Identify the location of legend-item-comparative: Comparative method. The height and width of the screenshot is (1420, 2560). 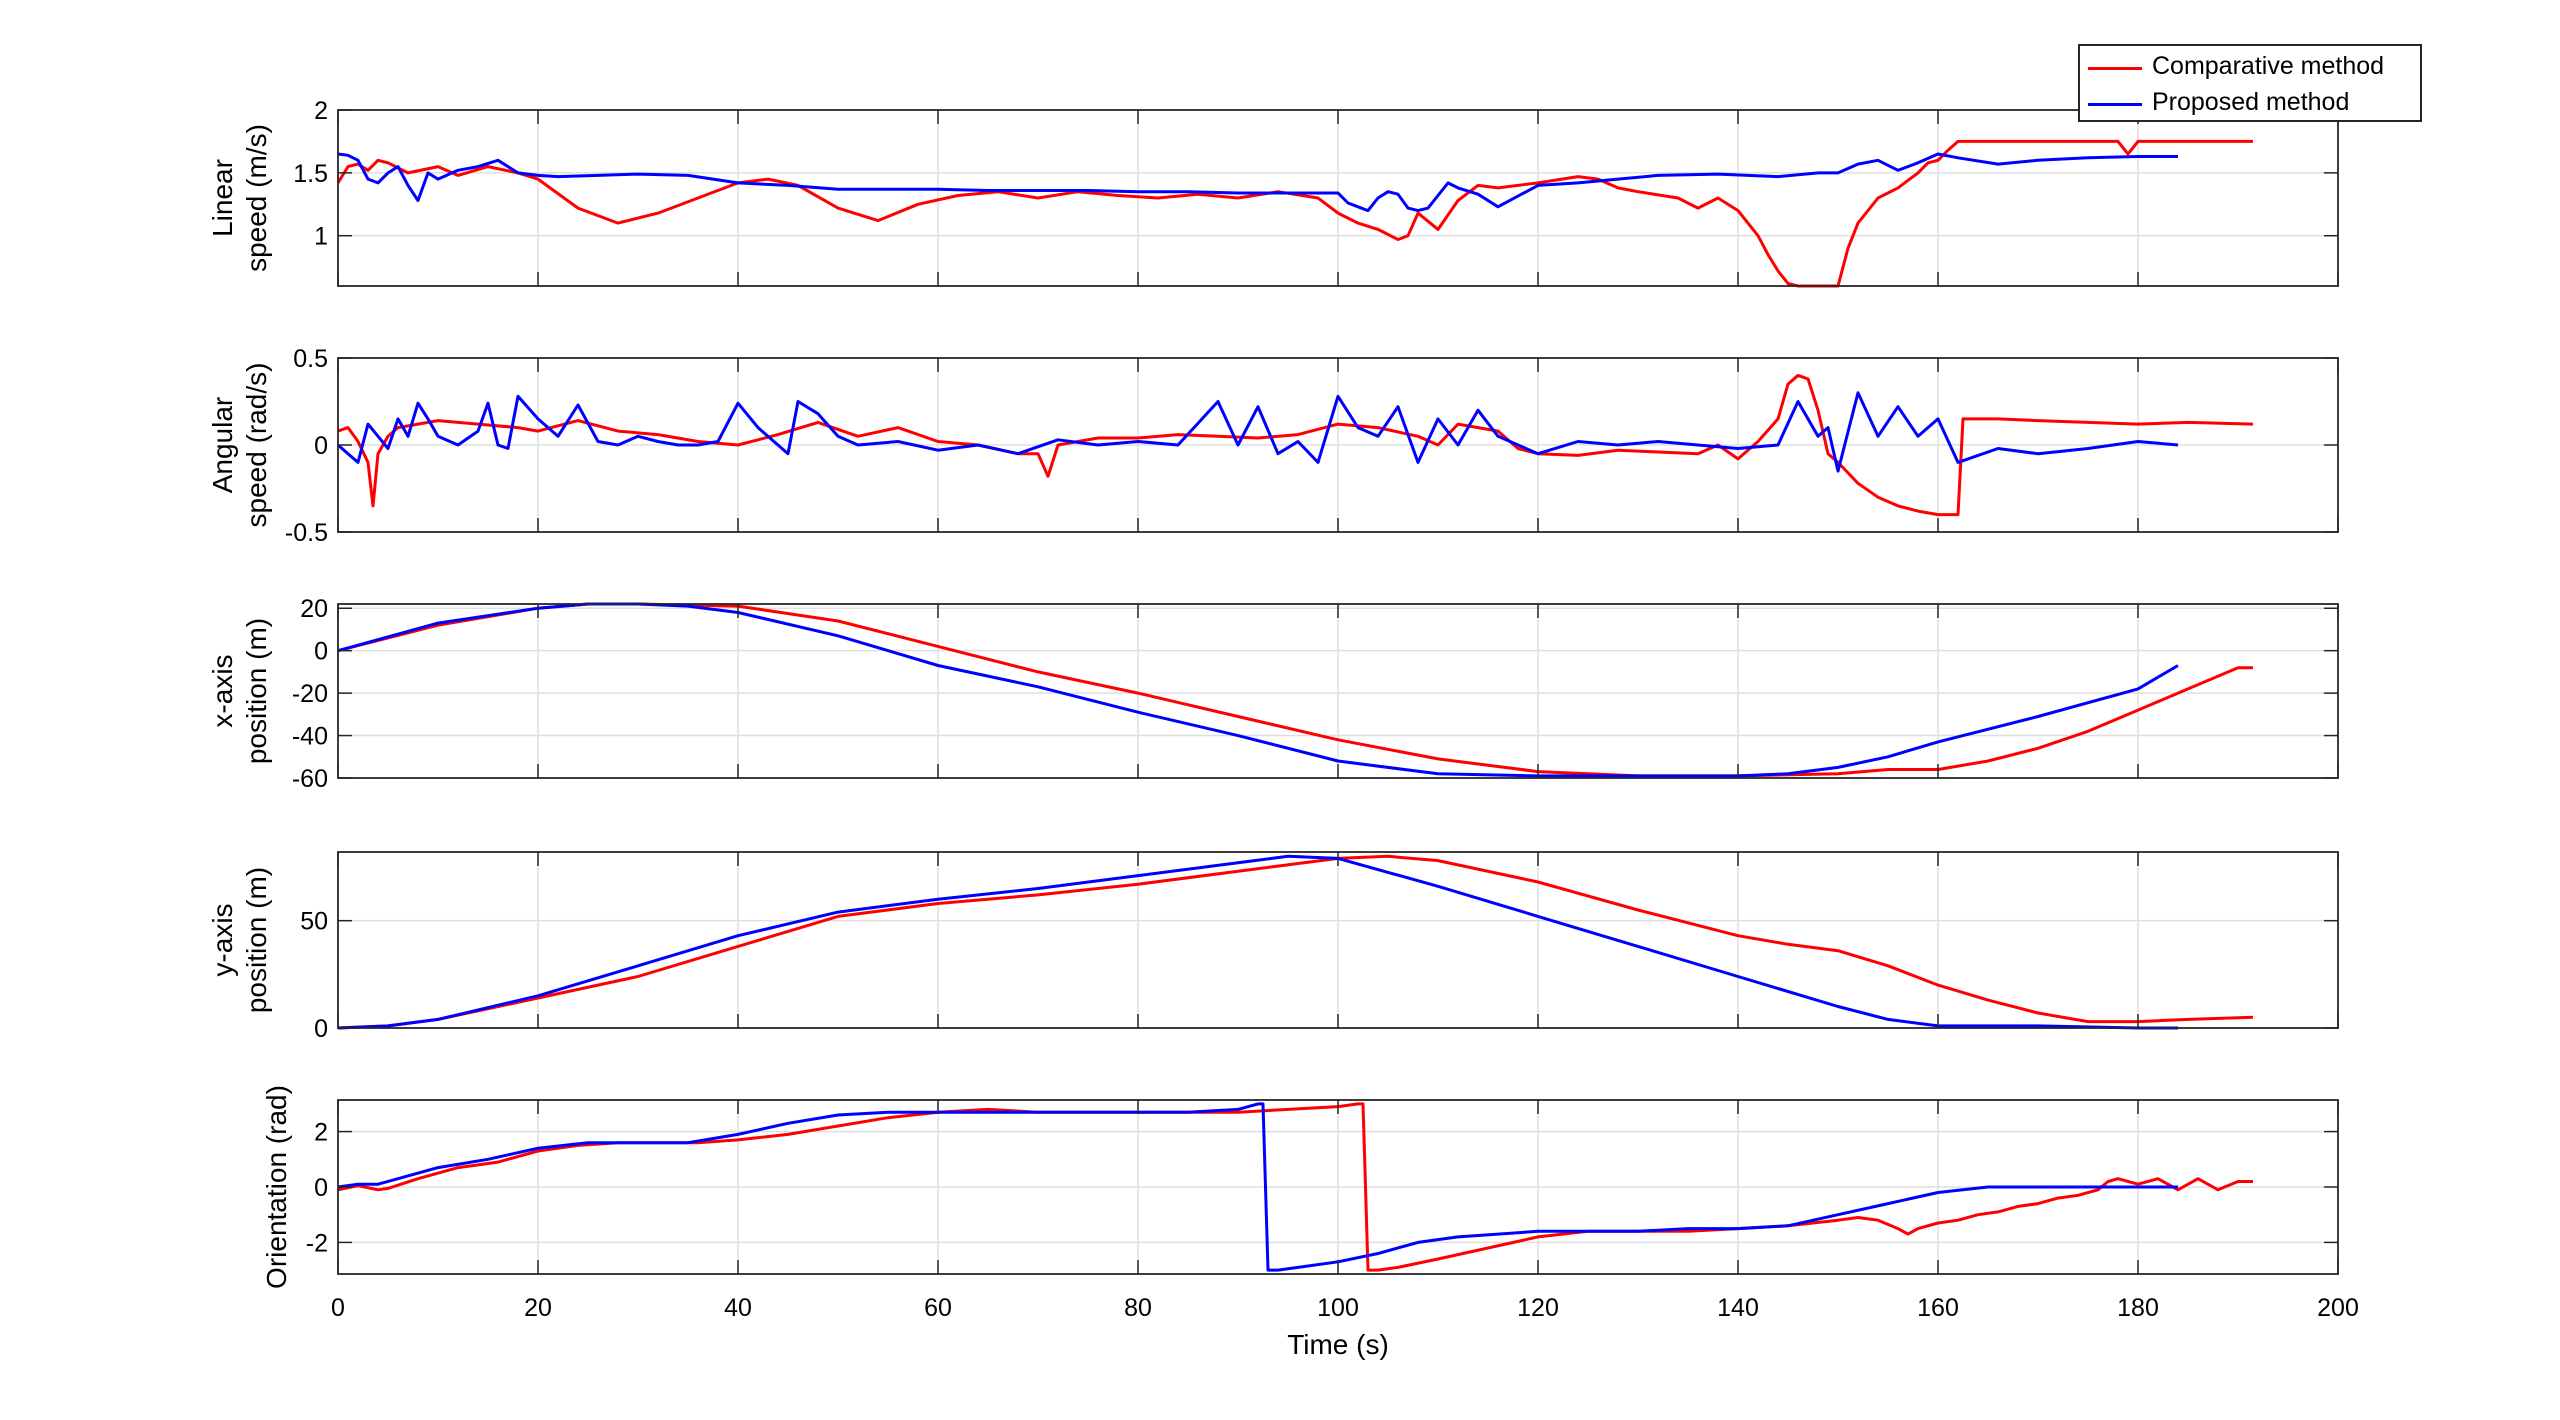
(2250, 68).